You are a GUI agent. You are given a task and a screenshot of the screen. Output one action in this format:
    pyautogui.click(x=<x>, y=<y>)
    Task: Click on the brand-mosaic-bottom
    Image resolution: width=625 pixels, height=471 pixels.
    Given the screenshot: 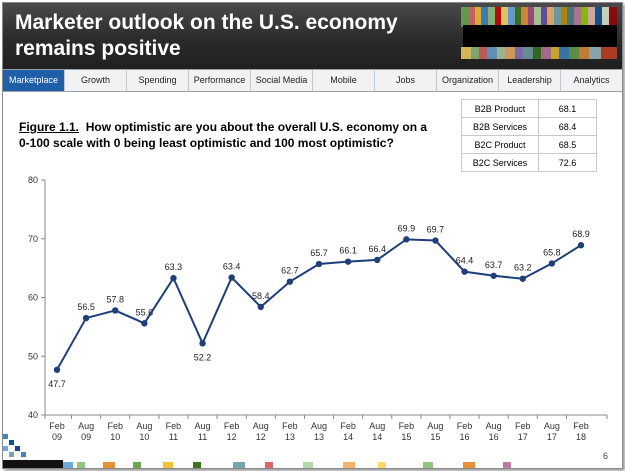 What is the action you would take?
    pyautogui.click(x=539, y=53)
    